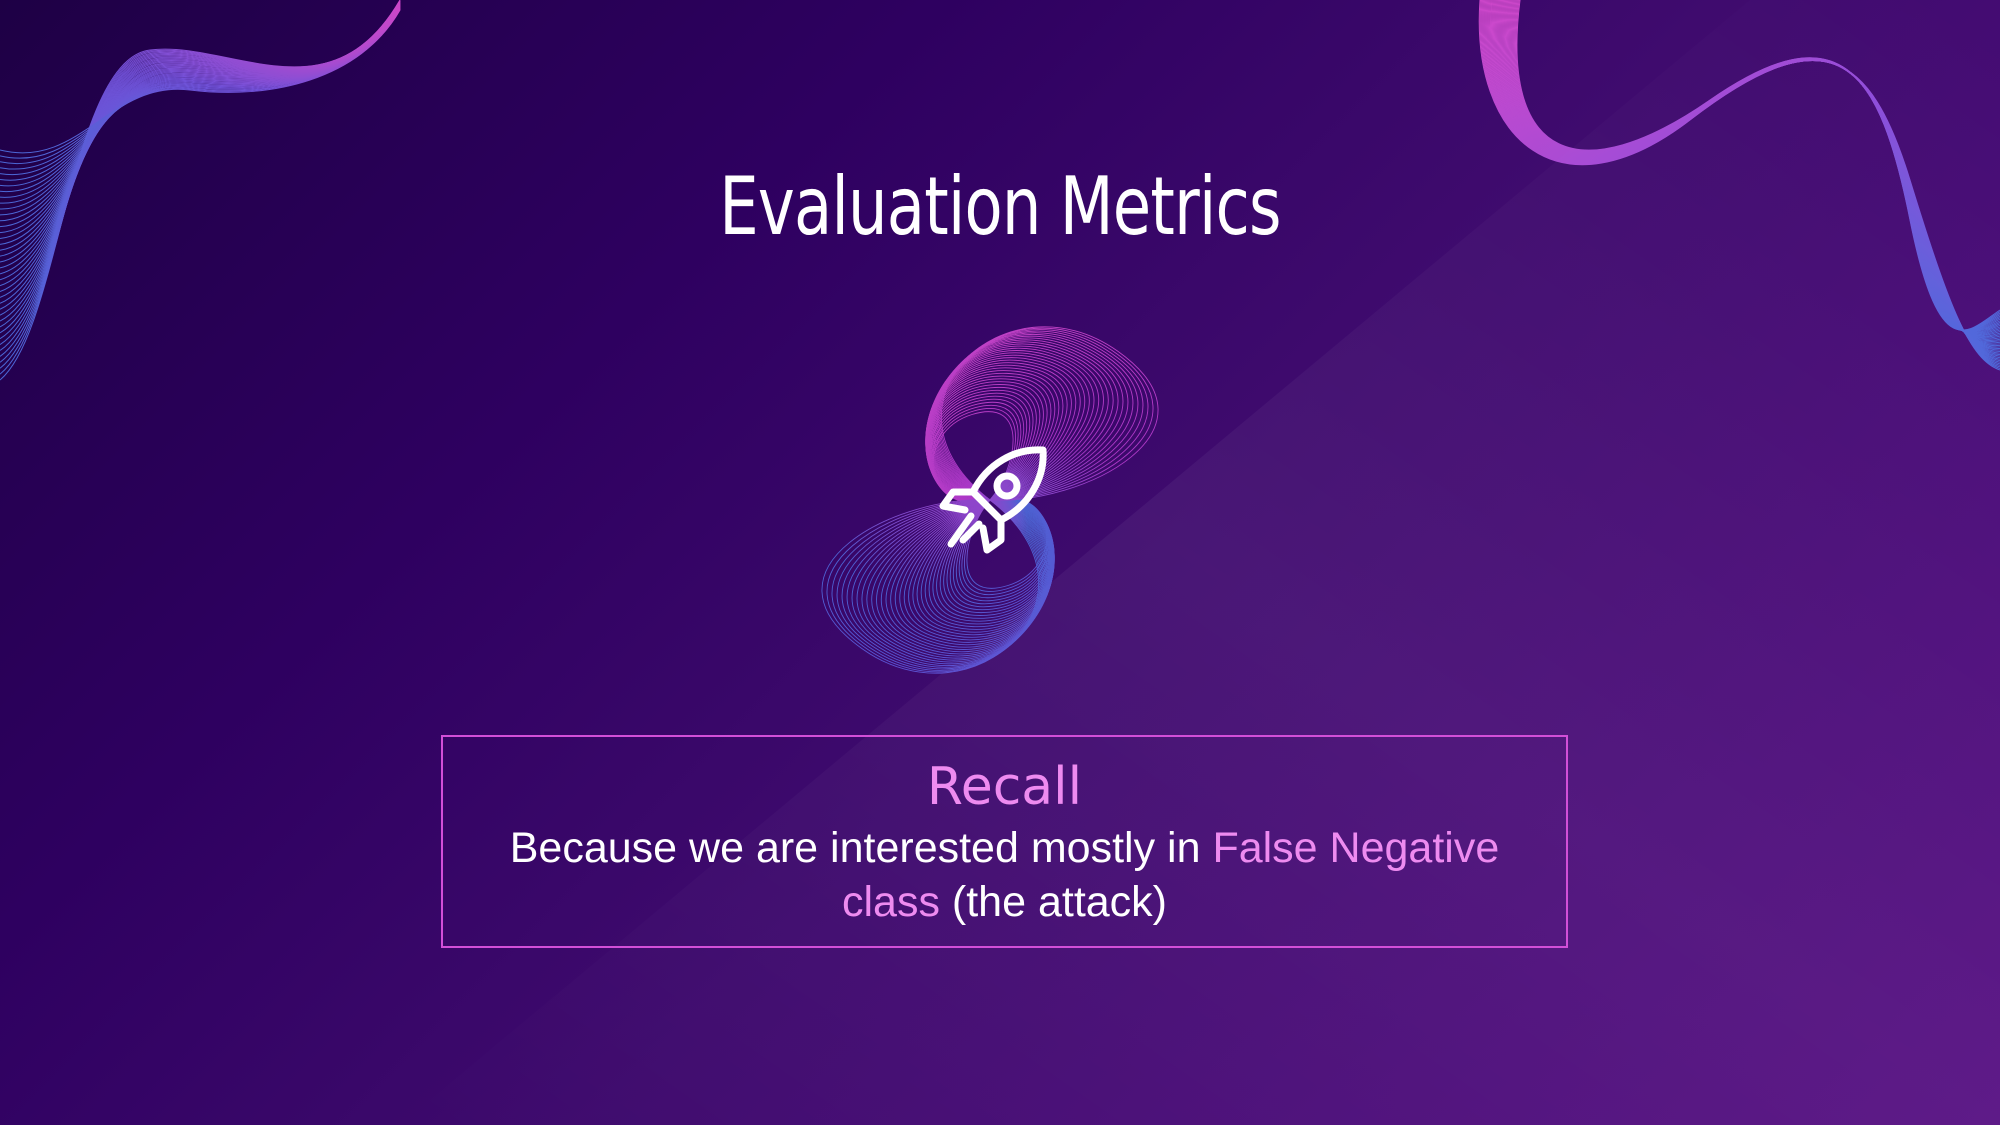  I want to click on slide-title: Evaluation Metrics, so click(1000, 206).